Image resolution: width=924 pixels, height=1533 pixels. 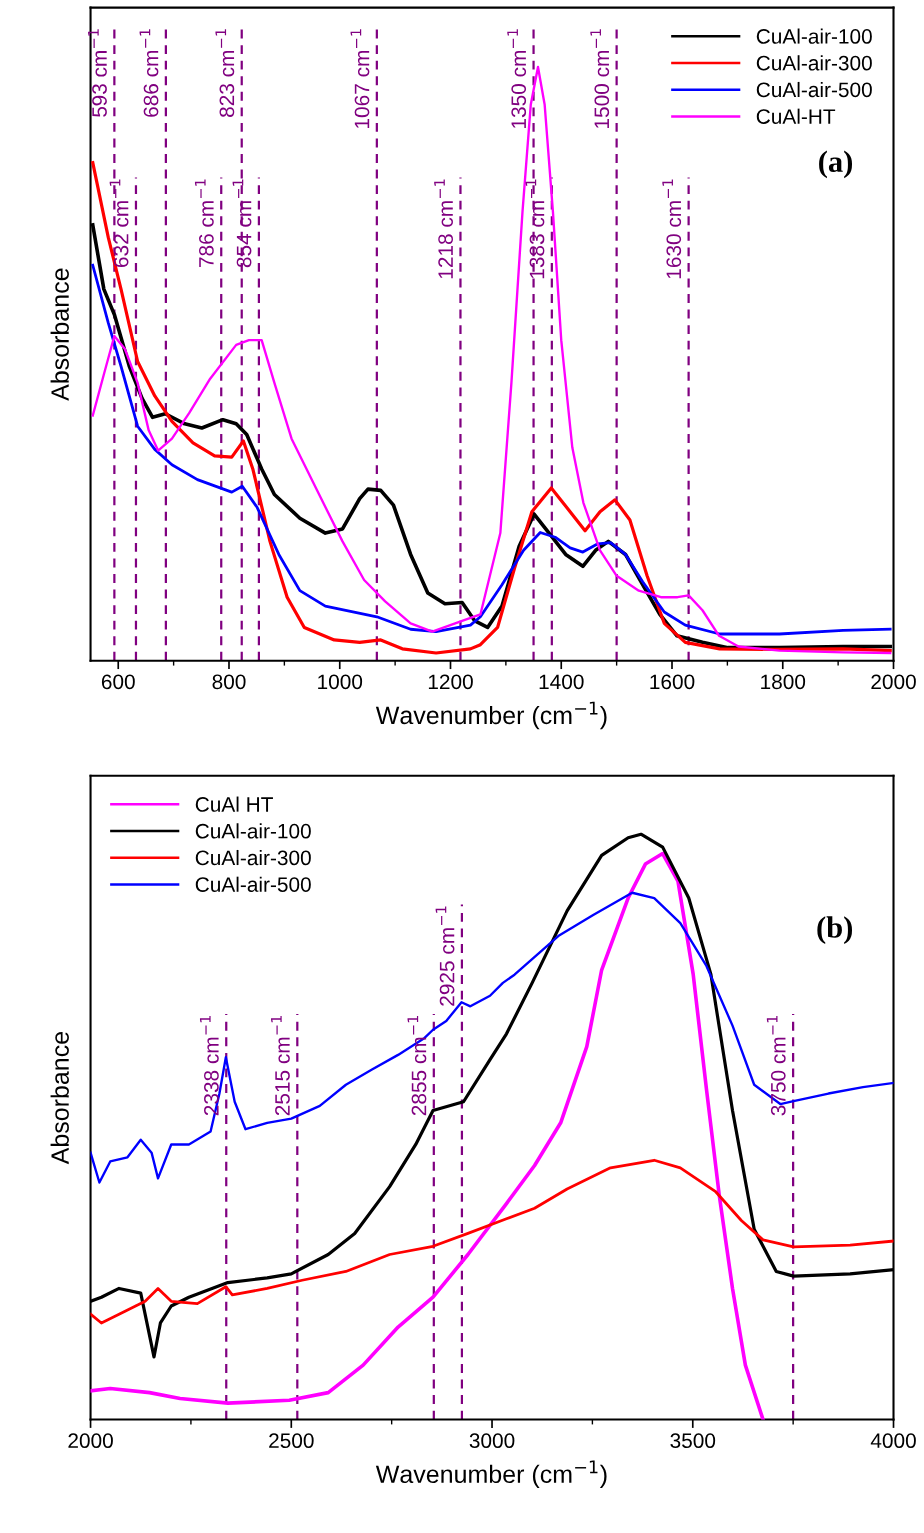 What do you see at coordinates (209, 1065) in the screenshot?
I see `ref-line-label: 2338 cm$^{−1}$` at bounding box center [209, 1065].